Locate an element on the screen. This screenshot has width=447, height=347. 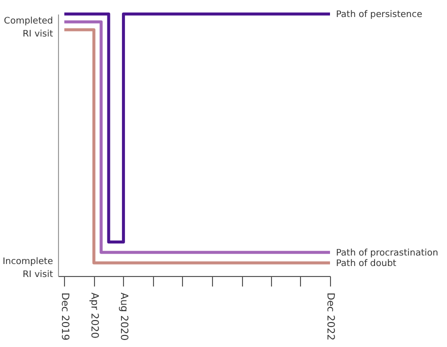
x-tick-label: Dec 2019 is located at coordinates (64, 316).